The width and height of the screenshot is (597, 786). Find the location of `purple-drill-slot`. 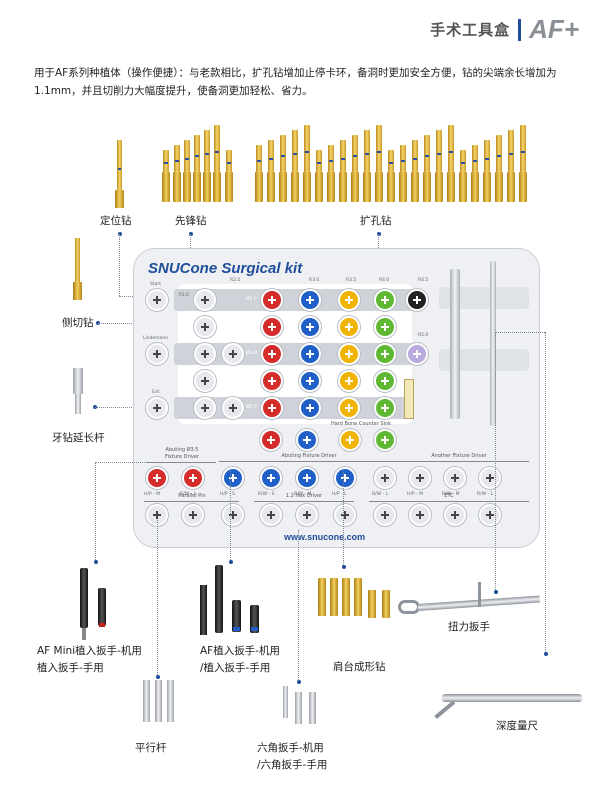

purple-drill-slot is located at coordinates (417, 354).